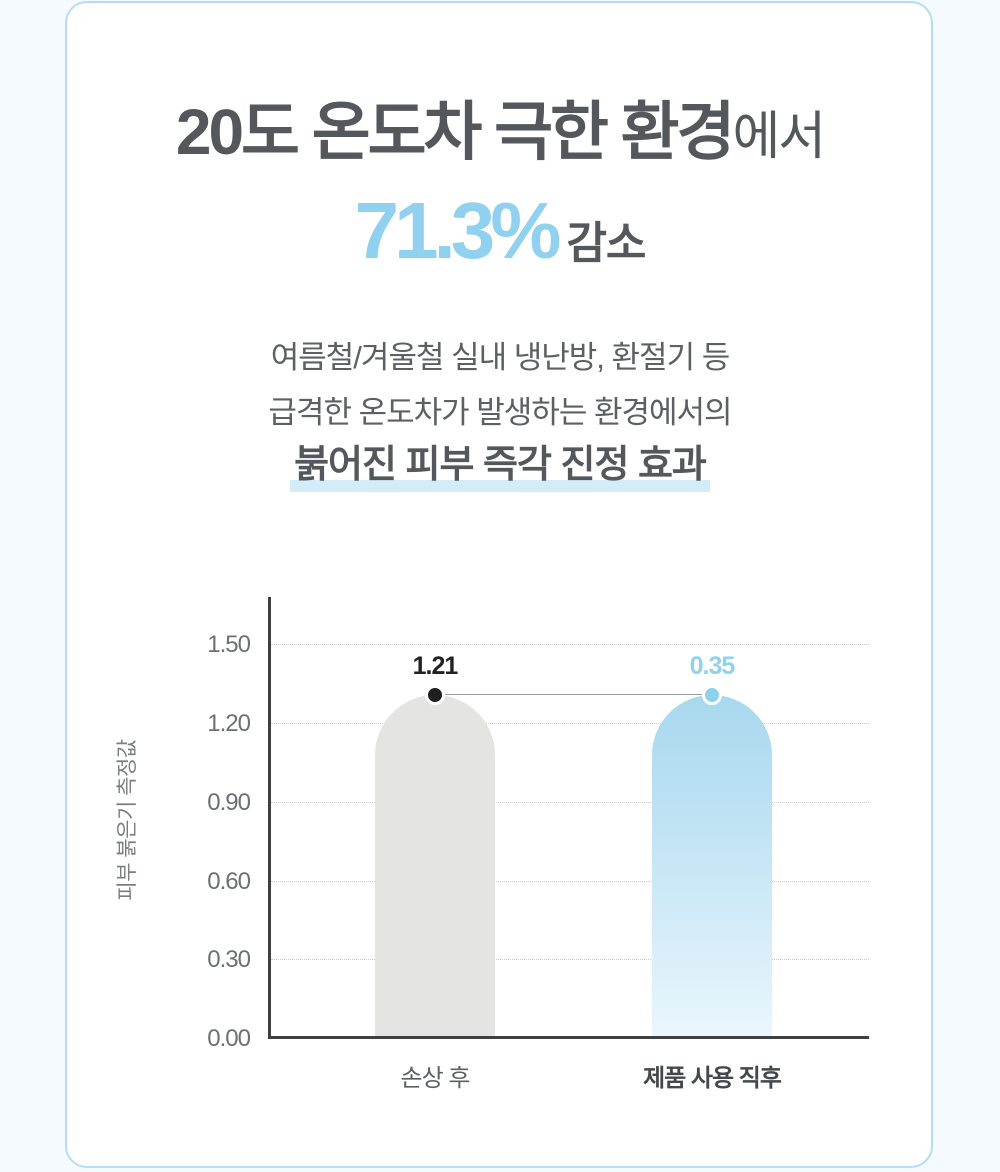  I want to click on bar-before, so click(435, 866).